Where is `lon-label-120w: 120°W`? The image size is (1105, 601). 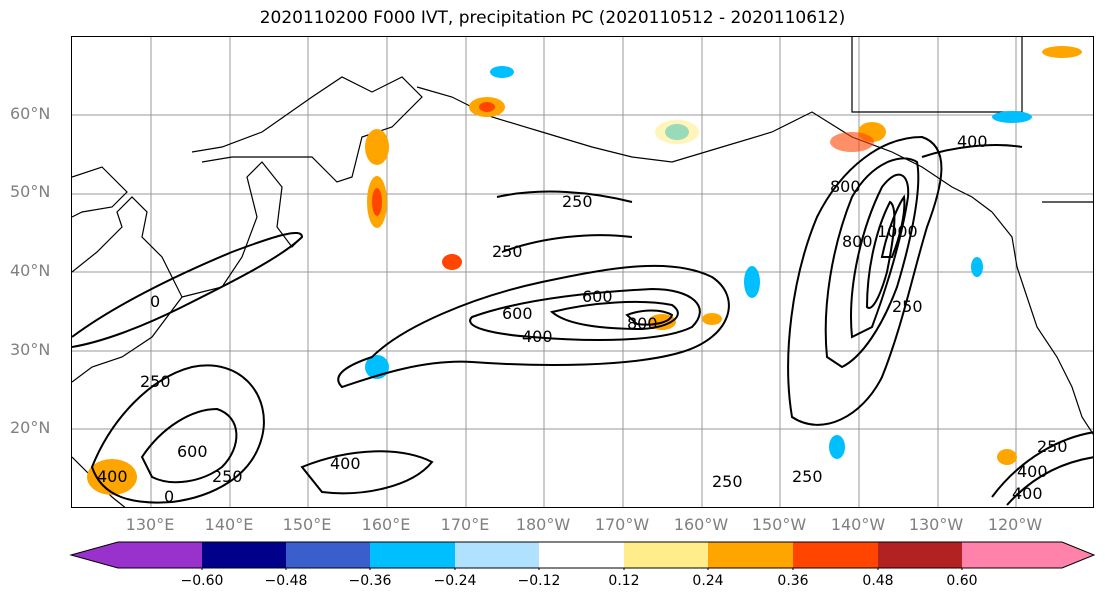 lon-label-120w: 120°W is located at coordinates (1015, 524).